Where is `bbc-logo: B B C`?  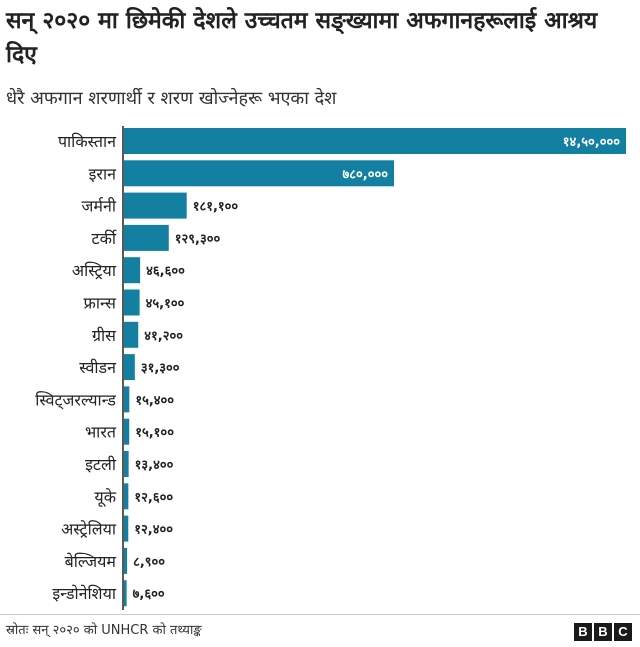 bbc-logo: B B C is located at coordinates (603, 632).